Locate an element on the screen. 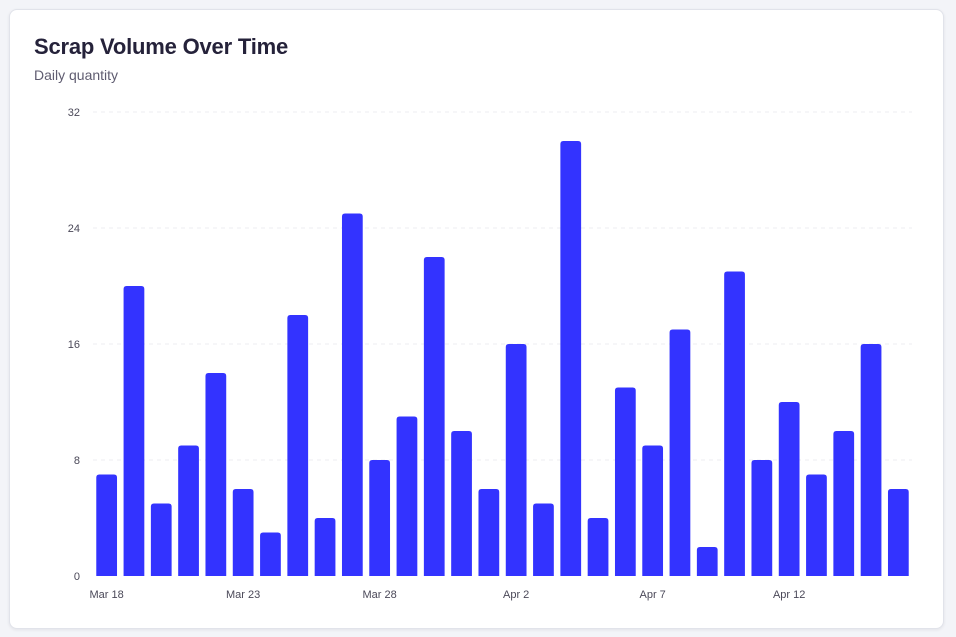 The image size is (956, 637). y-tick-label: 16 is located at coordinates (74, 345).